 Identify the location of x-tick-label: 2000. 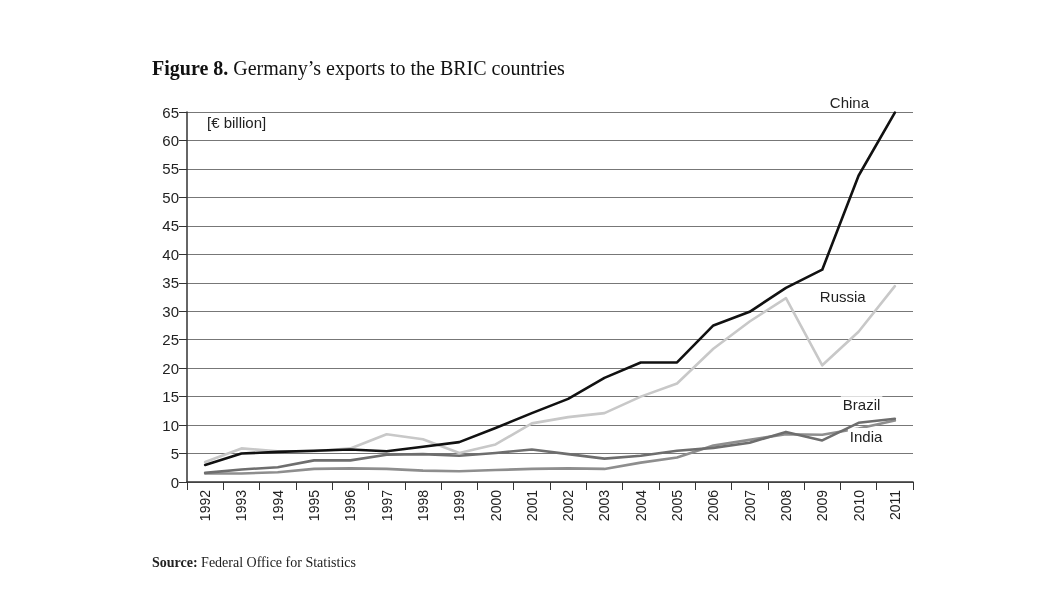
(495, 505).